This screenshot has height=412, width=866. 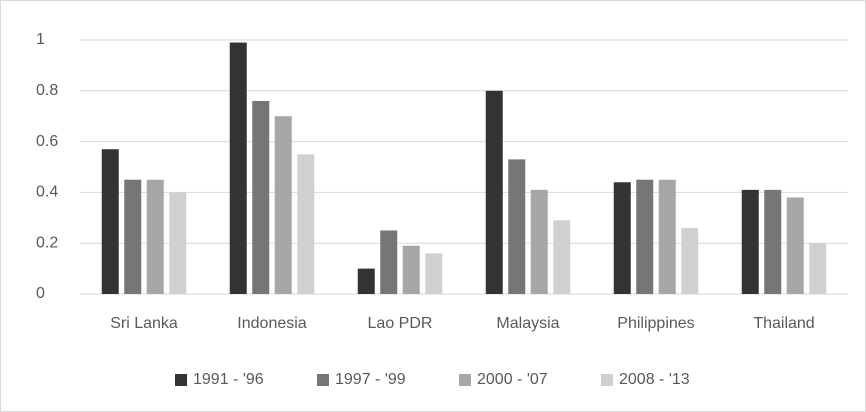 I want to click on y-tick-label: 0.8, so click(x=47, y=90).